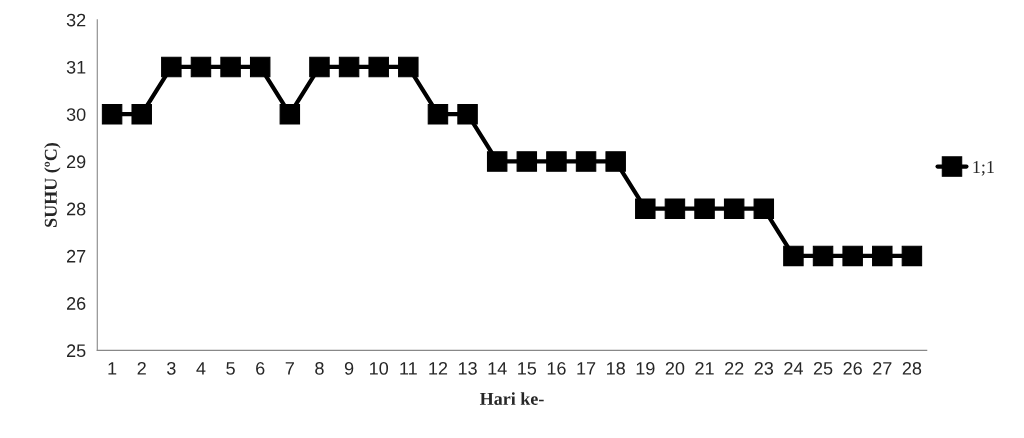 Image resolution: width=1024 pixels, height=438 pixels. What do you see at coordinates (704, 368) in the screenshot?
I see `x-tick-label: 21` at bounding box center [704, 368].